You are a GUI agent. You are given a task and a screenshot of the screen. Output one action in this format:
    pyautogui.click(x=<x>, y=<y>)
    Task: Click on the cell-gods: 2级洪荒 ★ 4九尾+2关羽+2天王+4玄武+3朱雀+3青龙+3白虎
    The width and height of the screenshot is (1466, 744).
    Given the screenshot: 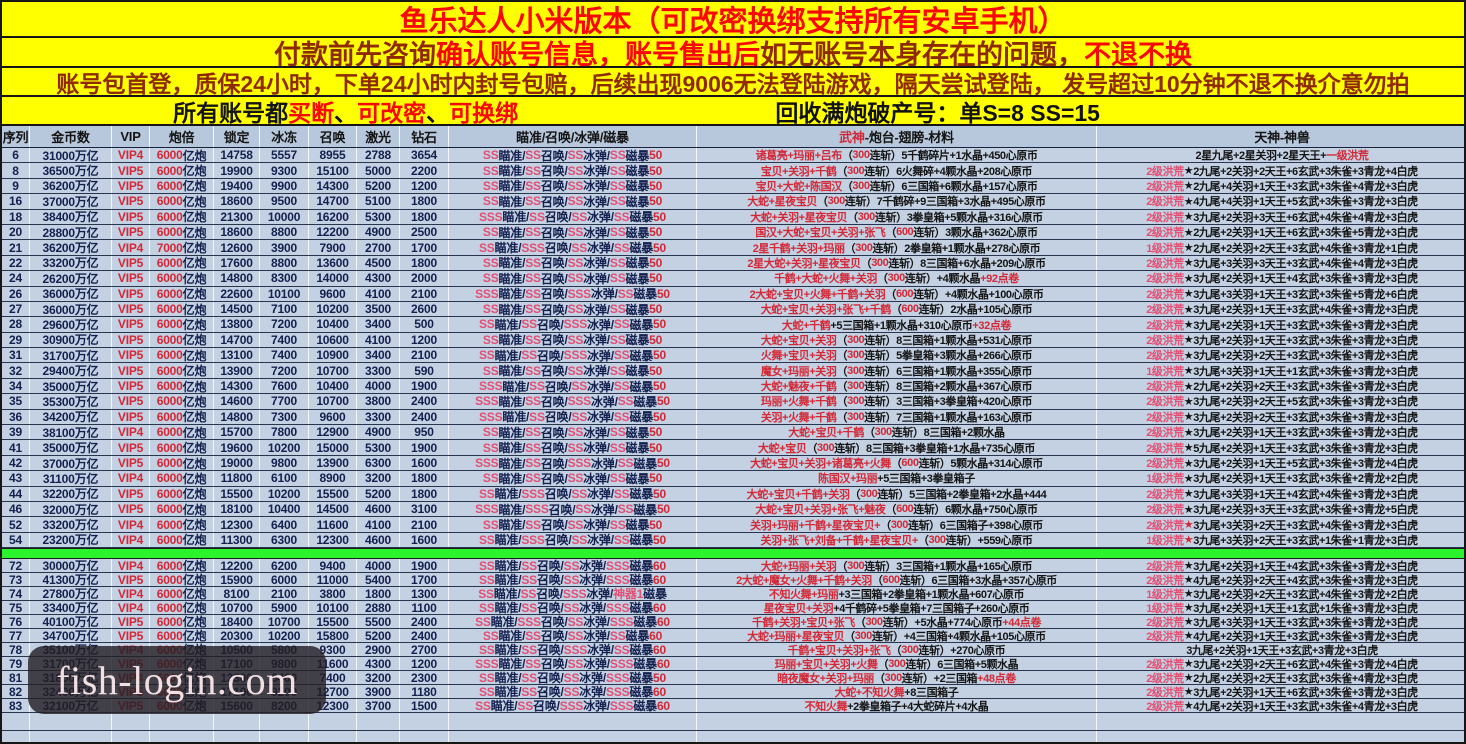 What is the action you would take?
    pyautogui.click(x=1280, y=579)
    